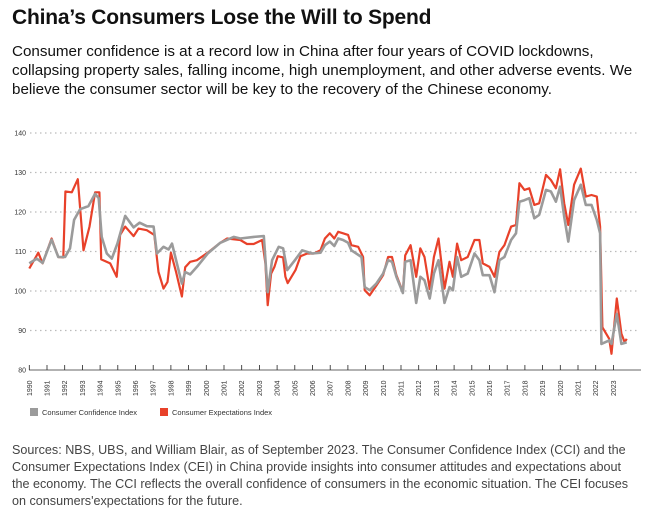 The width and height of the screenshot is (645, 520). Describe the element at coordinates (136, 388) in the screenshot. I see `x-tick-label: 1996` at that location.